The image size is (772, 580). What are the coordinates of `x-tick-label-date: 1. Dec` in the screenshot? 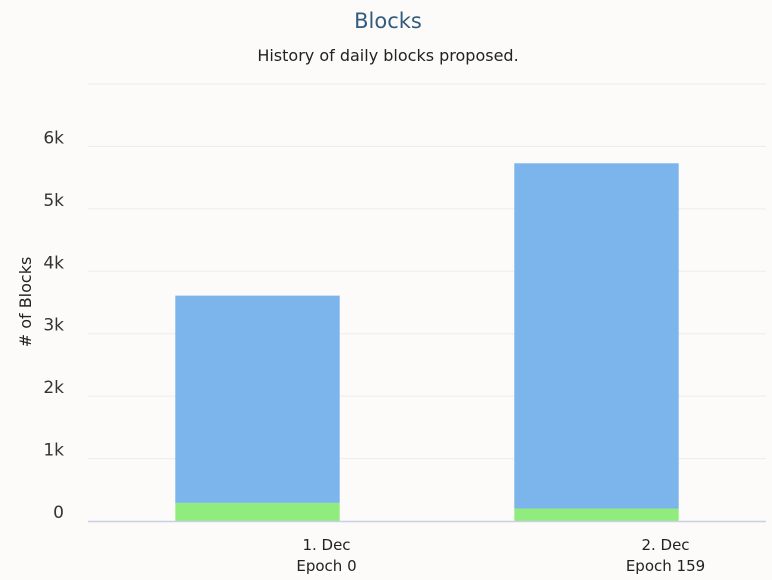 It's located at (326, 545).